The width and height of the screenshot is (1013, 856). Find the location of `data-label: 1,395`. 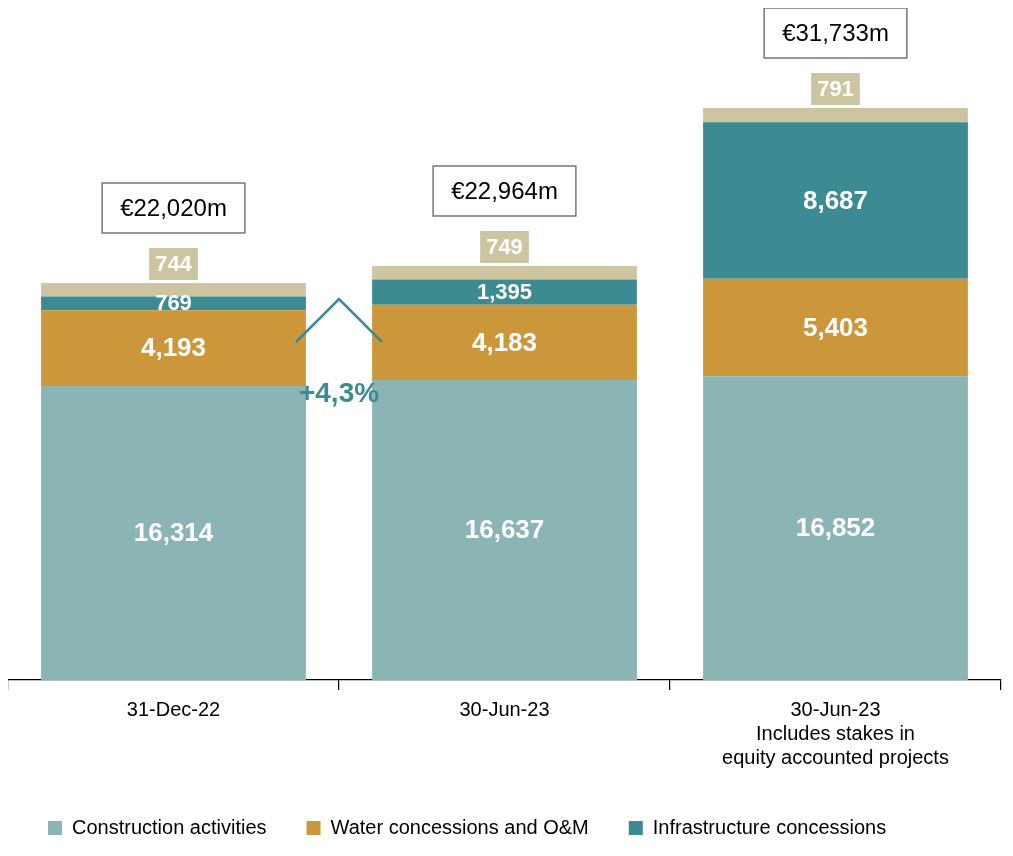

data-label: 1,395 is located at coordinates (504, 292).